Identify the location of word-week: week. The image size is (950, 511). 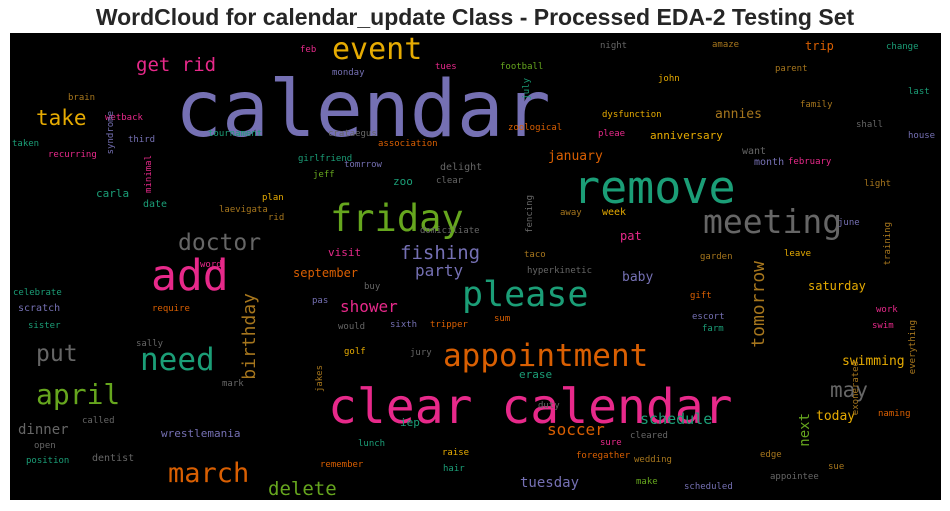
(614, 212).